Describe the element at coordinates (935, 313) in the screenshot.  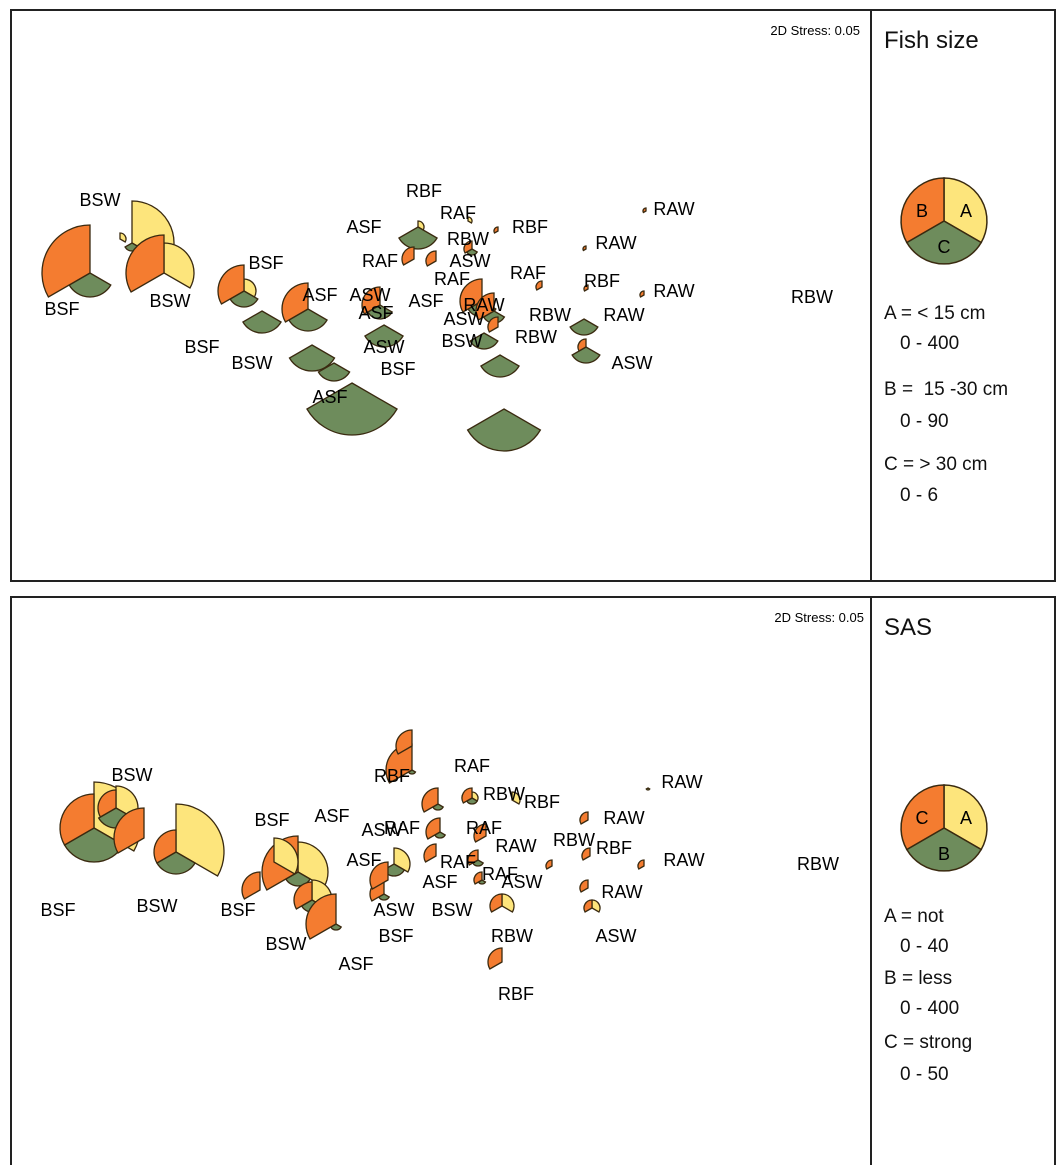
I see `legend-line-a: A = < 15 cm` at that location.